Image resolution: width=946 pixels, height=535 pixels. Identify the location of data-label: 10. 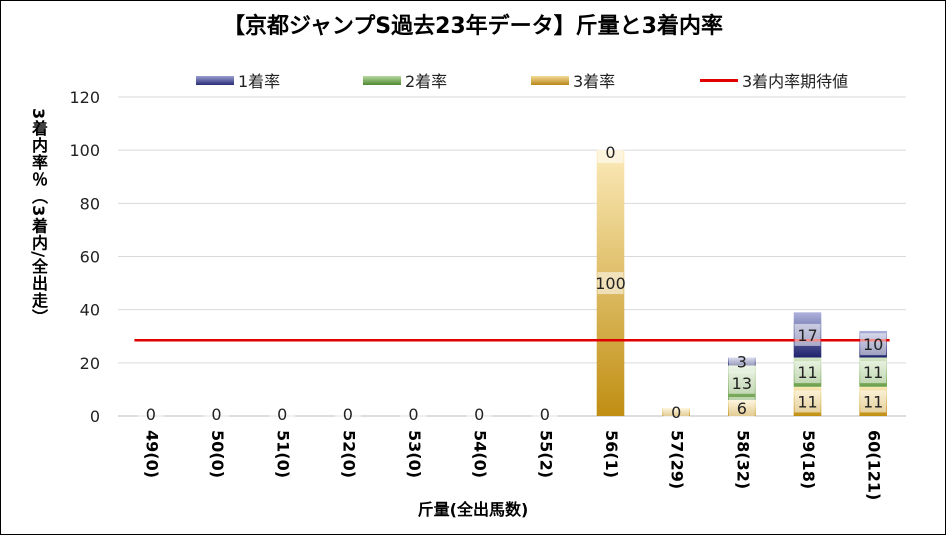
(873, 344).